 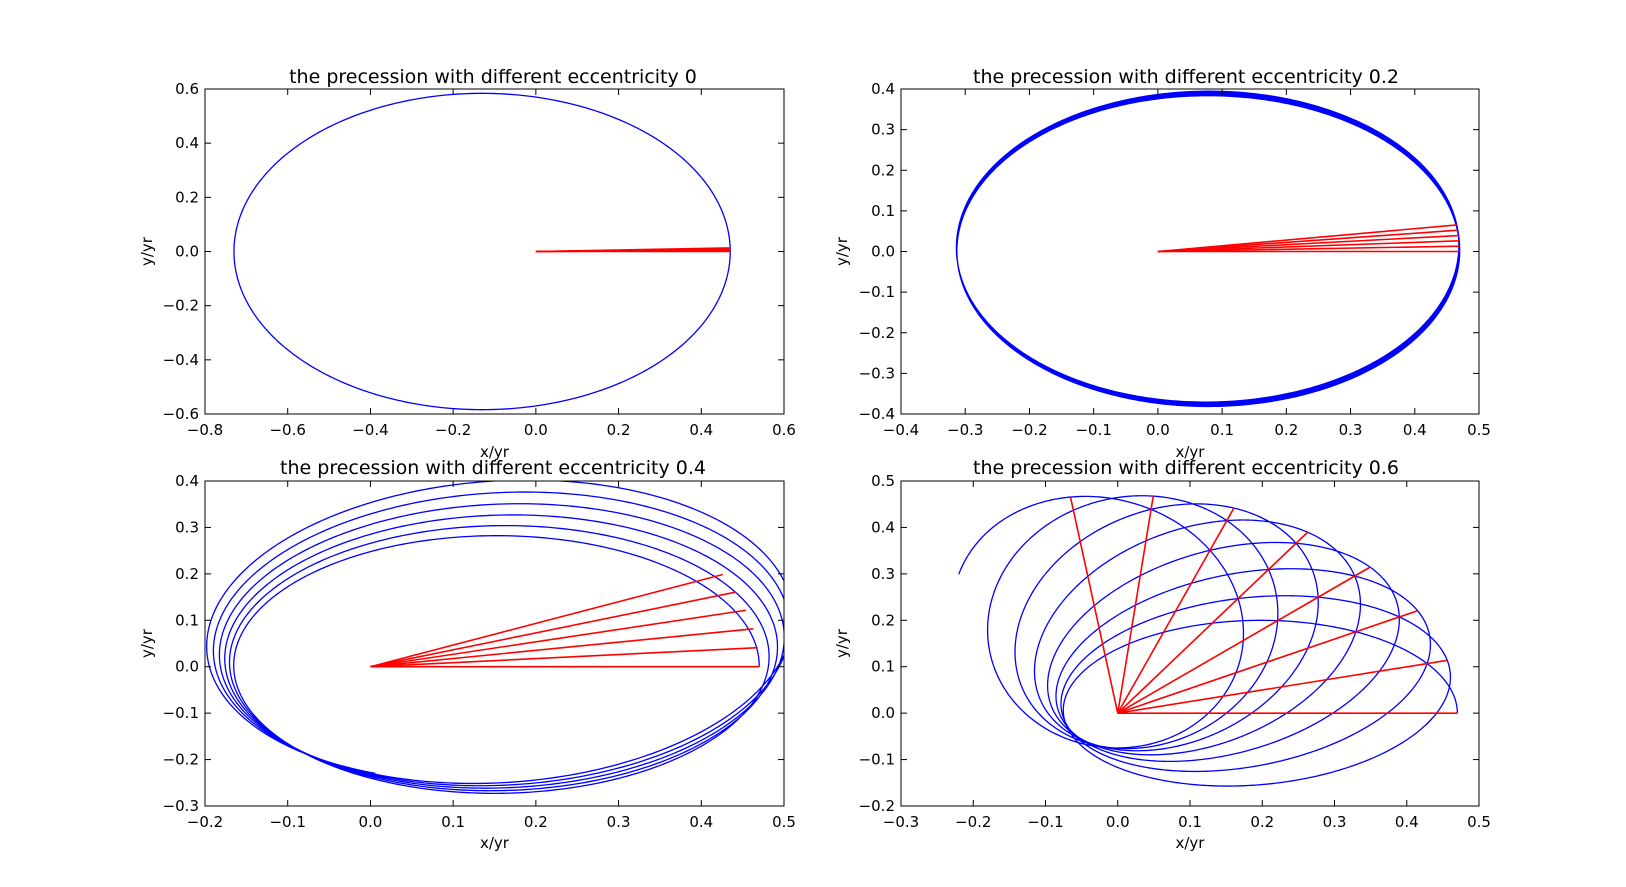 What do you see at coordinates (205, 430) in the screenshot?
I see `x-tick-label: −0.8` at bounding box center [205, 430].